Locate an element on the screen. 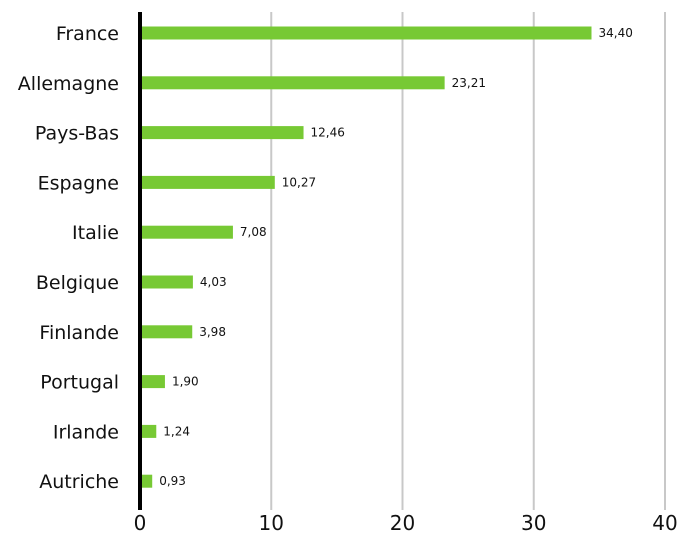 This screenshot has height=534, width=678. value-label: 1,24 is located at coordinates (176, 431).